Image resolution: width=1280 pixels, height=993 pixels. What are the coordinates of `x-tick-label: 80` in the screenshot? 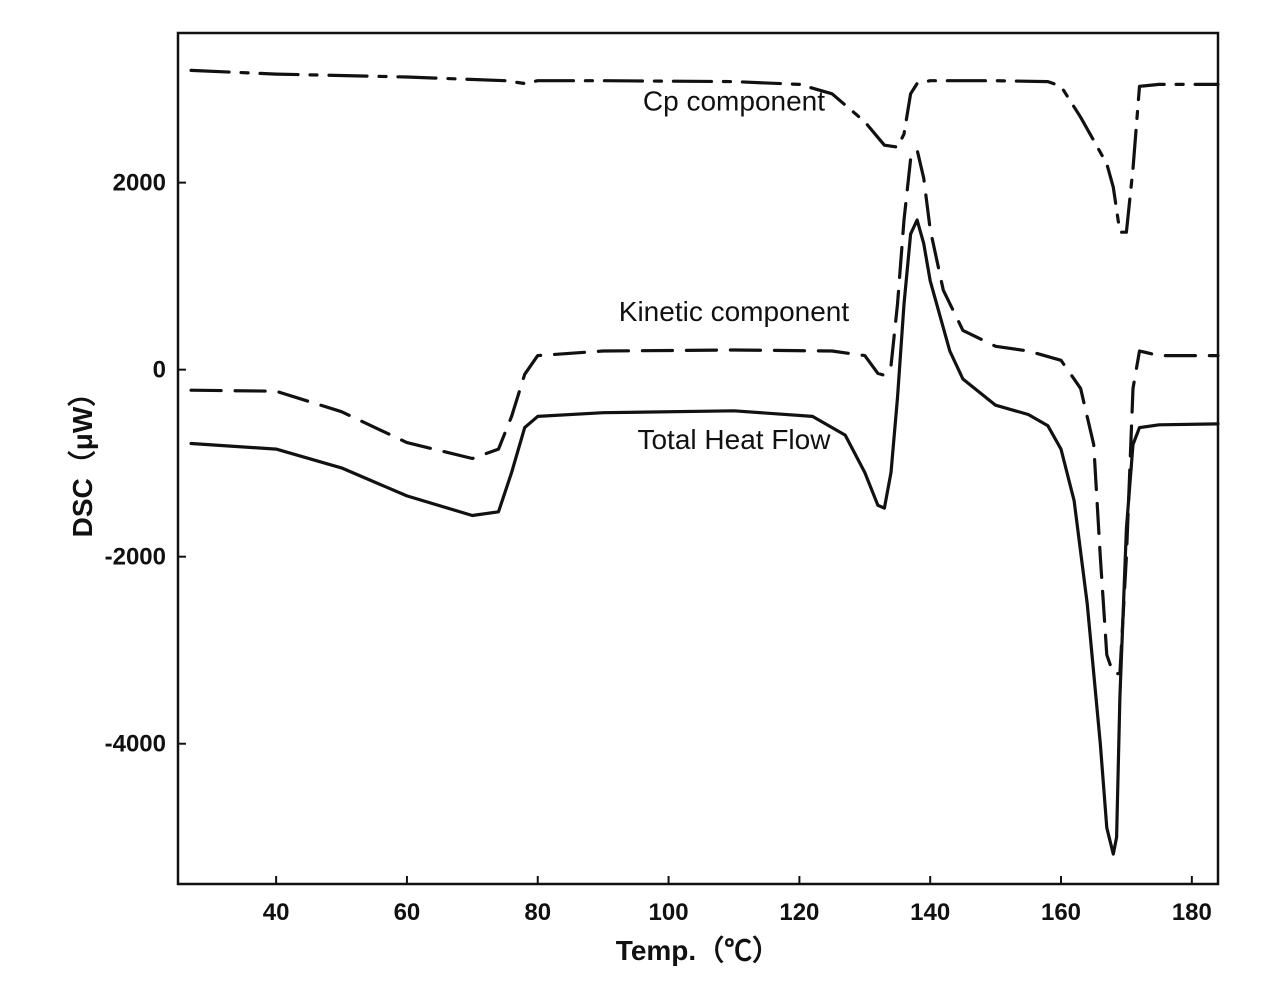 It's located at (537, 912).